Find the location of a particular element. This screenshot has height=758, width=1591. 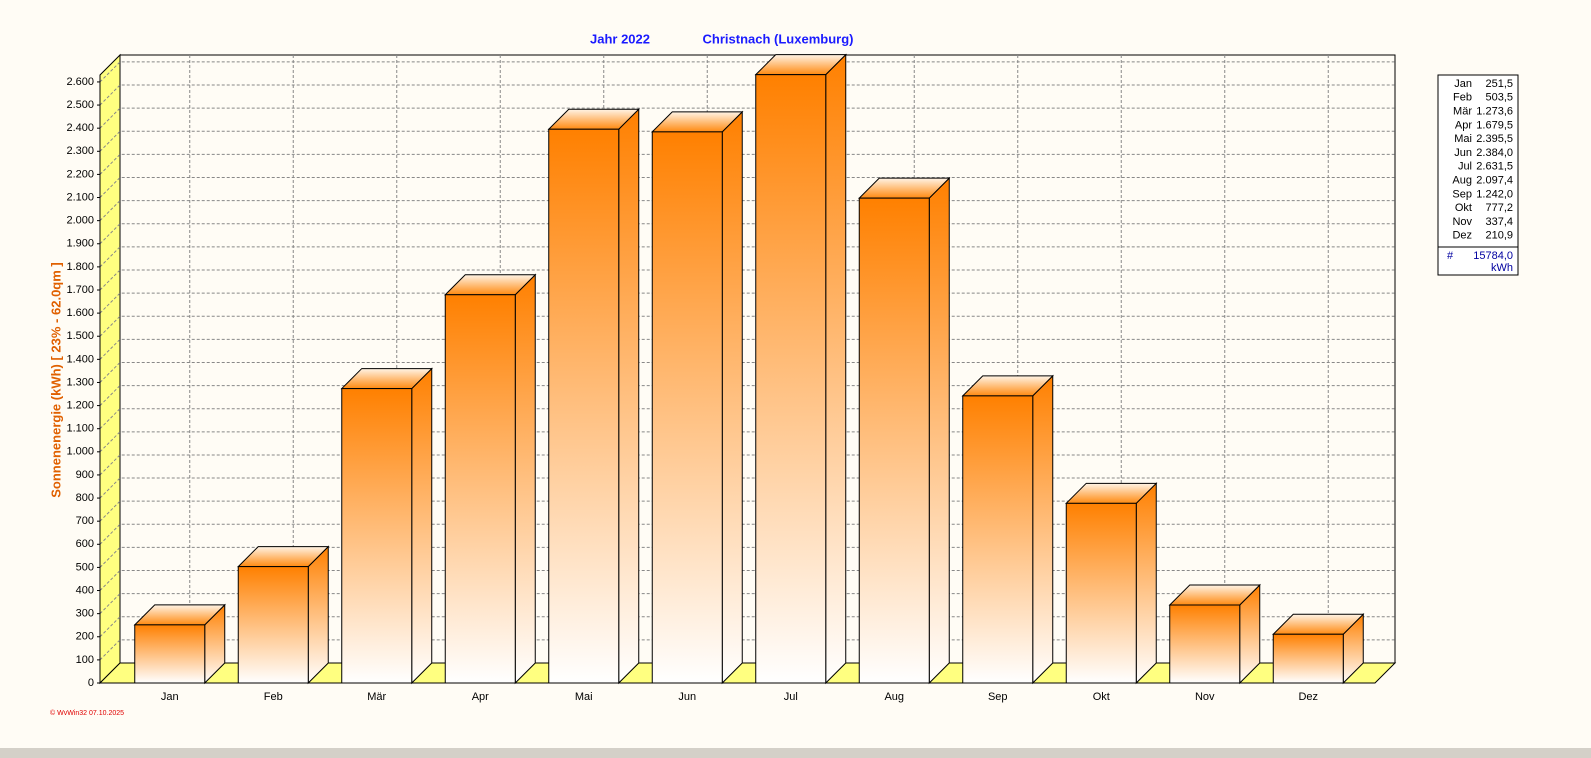

total-symbol: # is located at coordinates (1450, 256).